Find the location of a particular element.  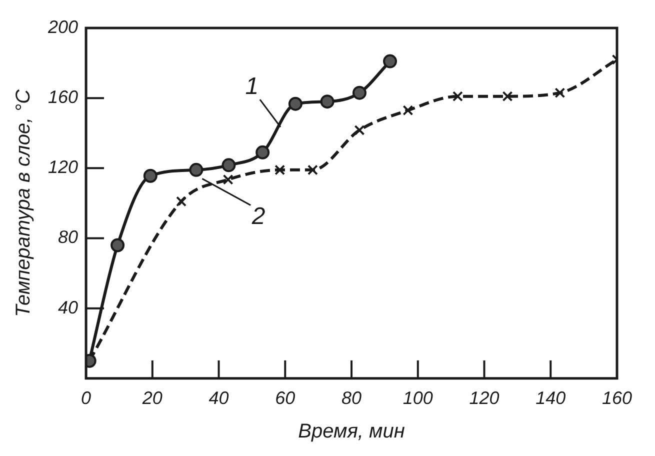

x-tick-label: 60 is located at coordinates (285, 398).